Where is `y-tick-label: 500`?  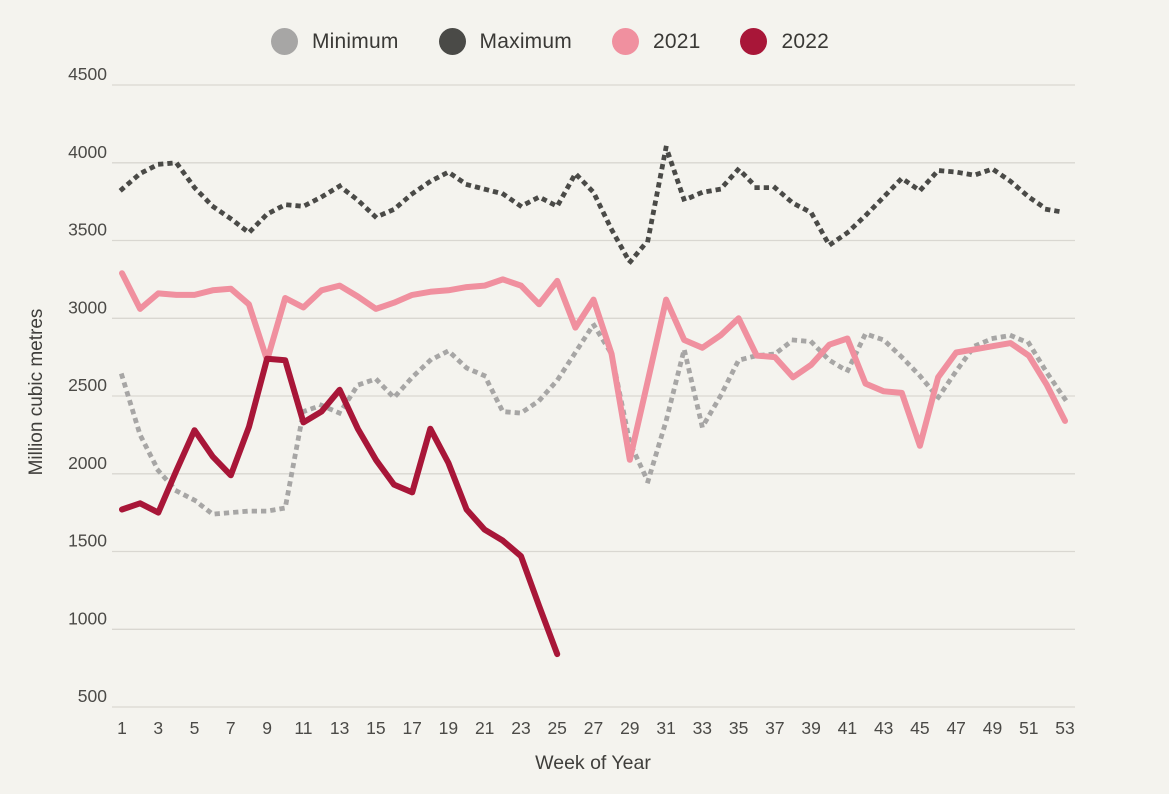 y-tick-label: 500 is located at coordinates (92, 696).